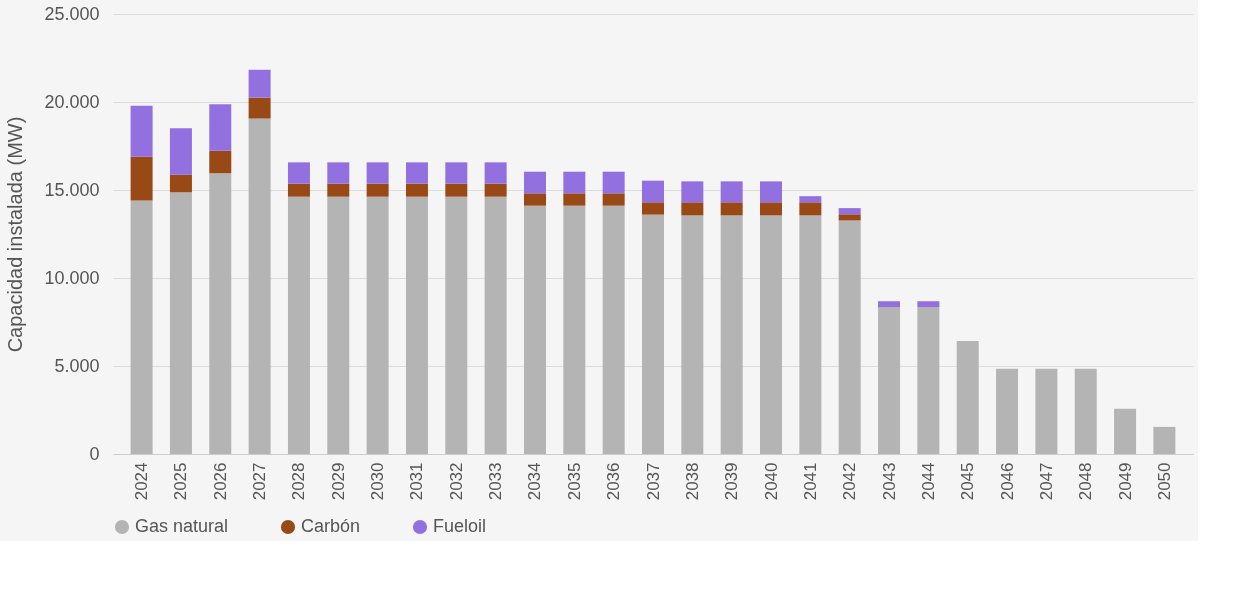 Image resolution: width=1249 pixels, height=600 pixels. Describe the element at coordinates (15, 234) in the screenshot. I see `y-axis-title: Capacidad instalada (MW)` at that location.